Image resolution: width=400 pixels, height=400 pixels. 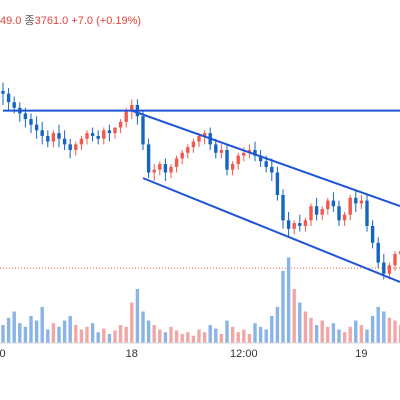 I want to click on x-tick-label: 12:00, so click(x=3, y=354).